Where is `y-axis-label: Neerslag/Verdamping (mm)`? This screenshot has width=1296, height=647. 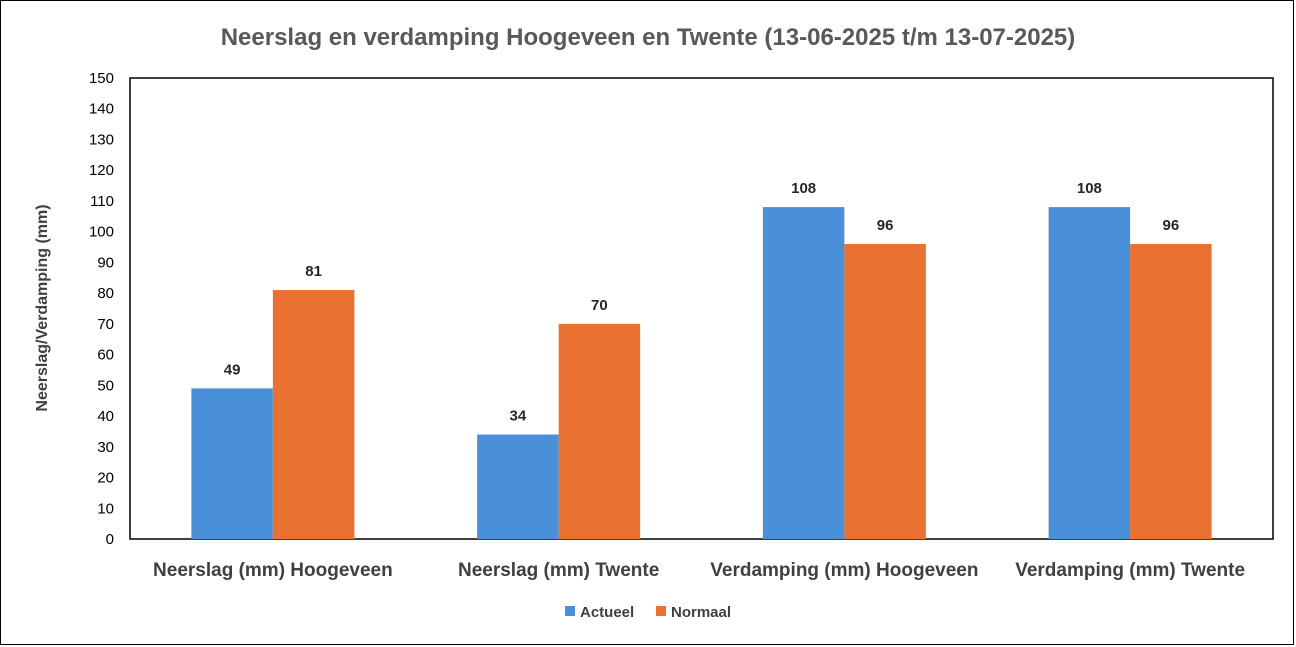
y-axis-label: Neerslag/Verdamping (mm) is located at coordinates (42, 307).